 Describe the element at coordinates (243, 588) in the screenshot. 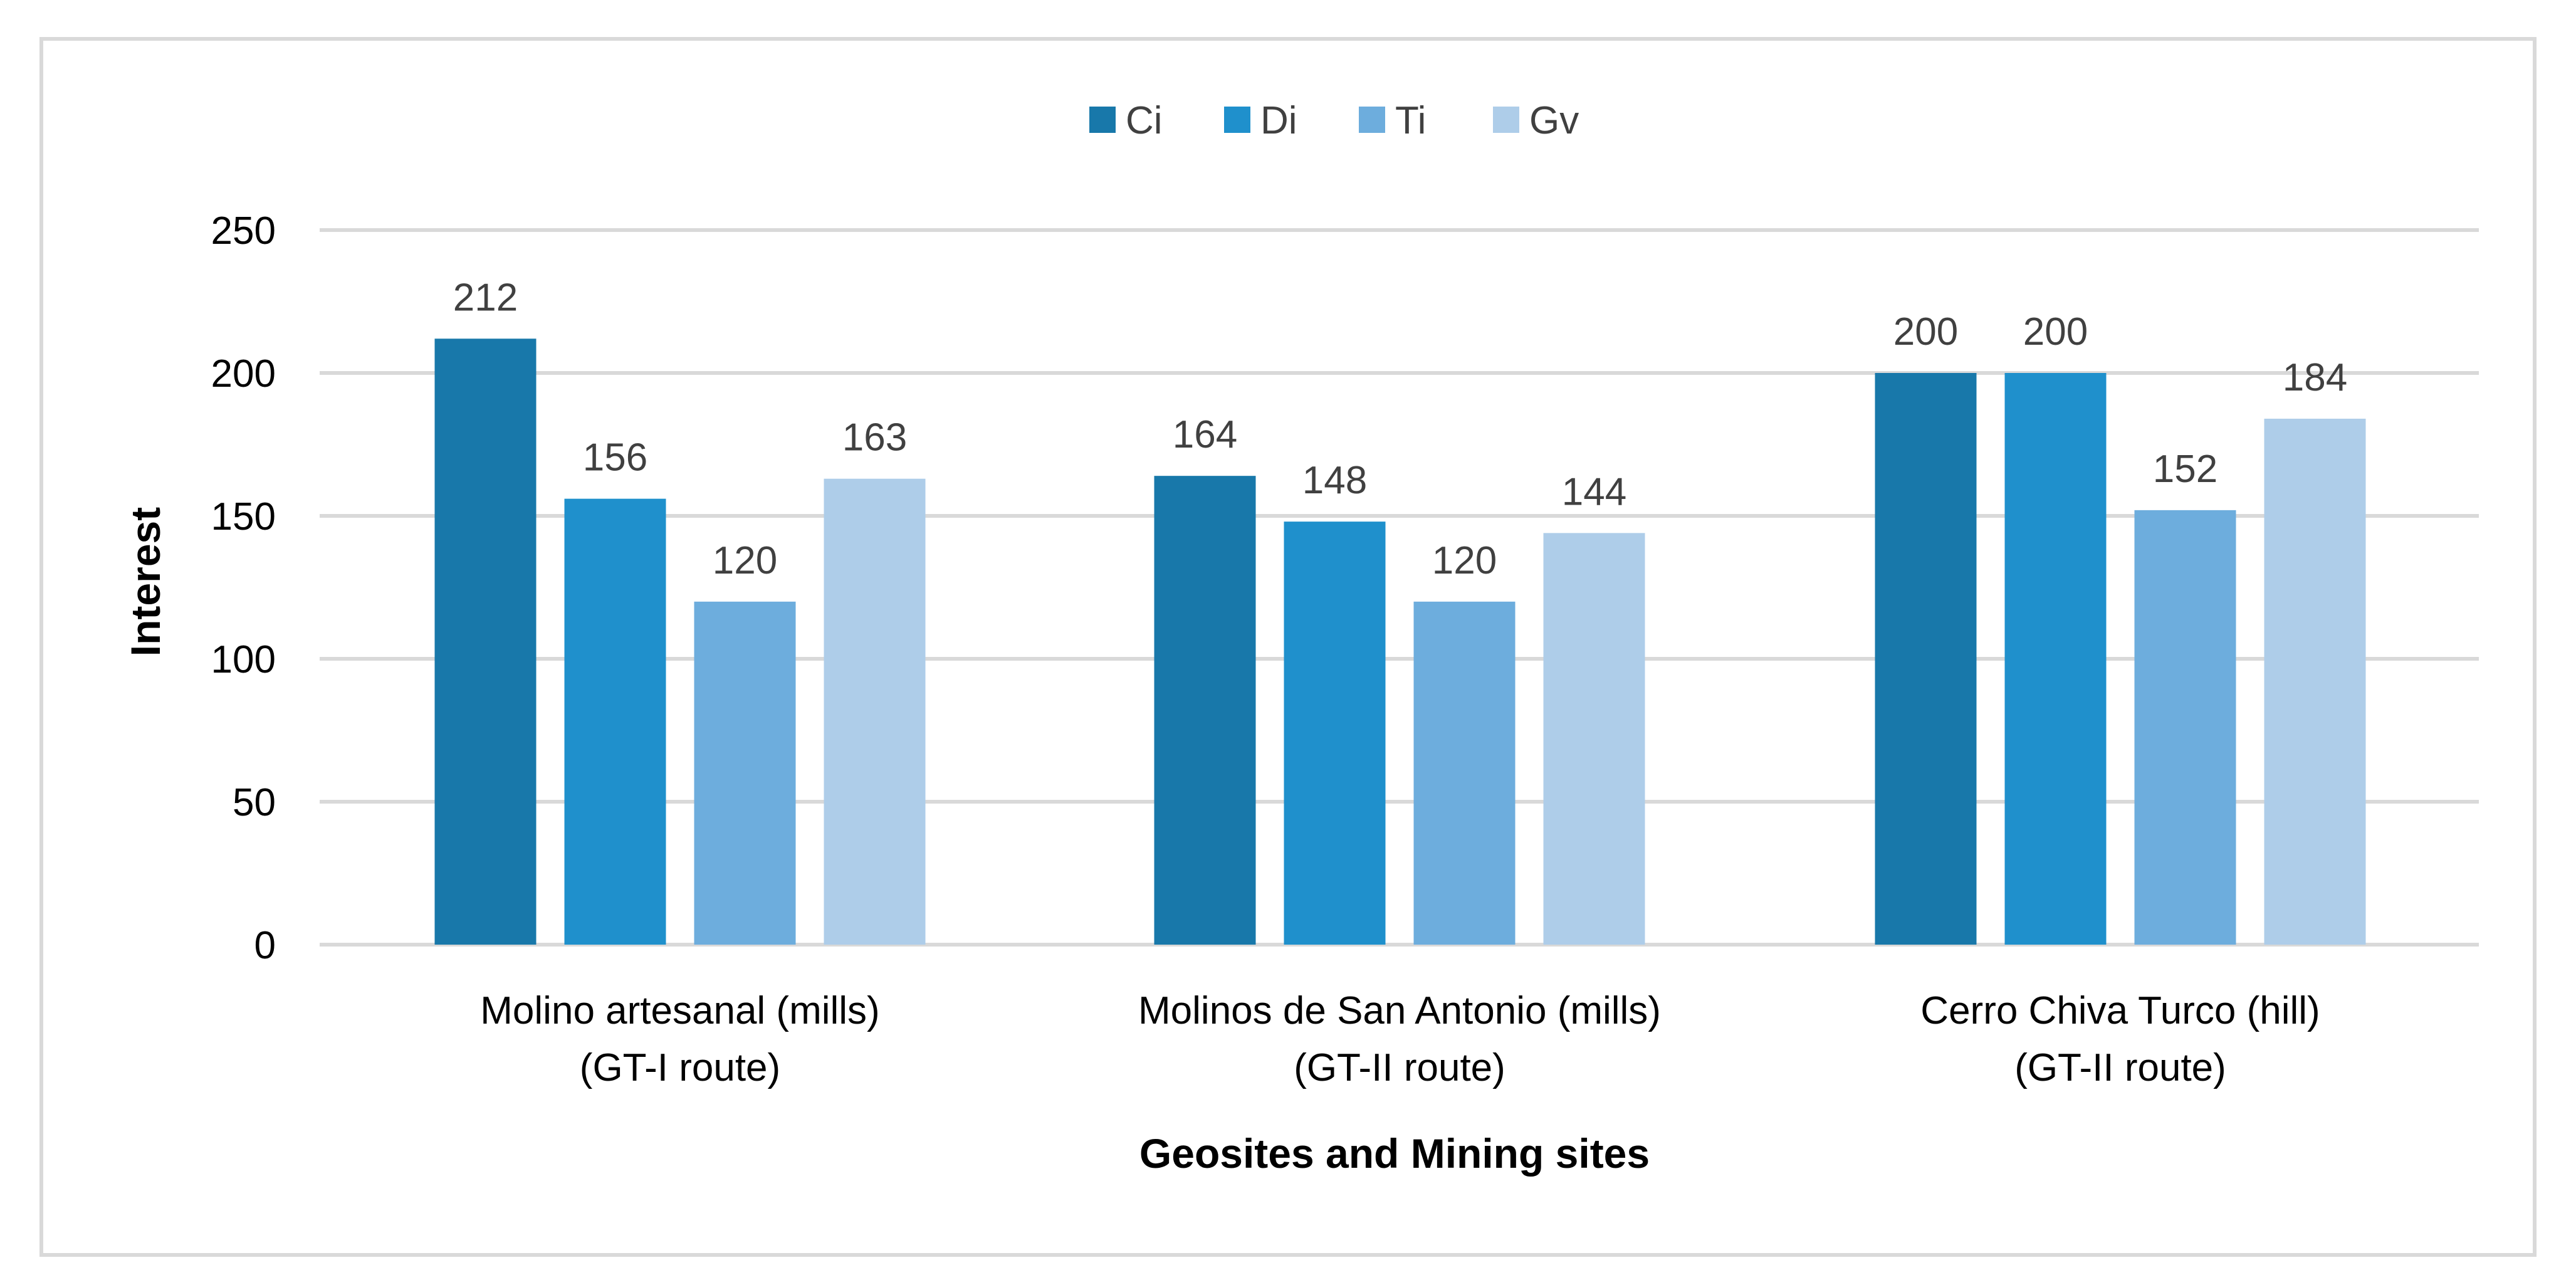

I see `y-axis-ticks: 0 50 100 150 200 250` at that location.